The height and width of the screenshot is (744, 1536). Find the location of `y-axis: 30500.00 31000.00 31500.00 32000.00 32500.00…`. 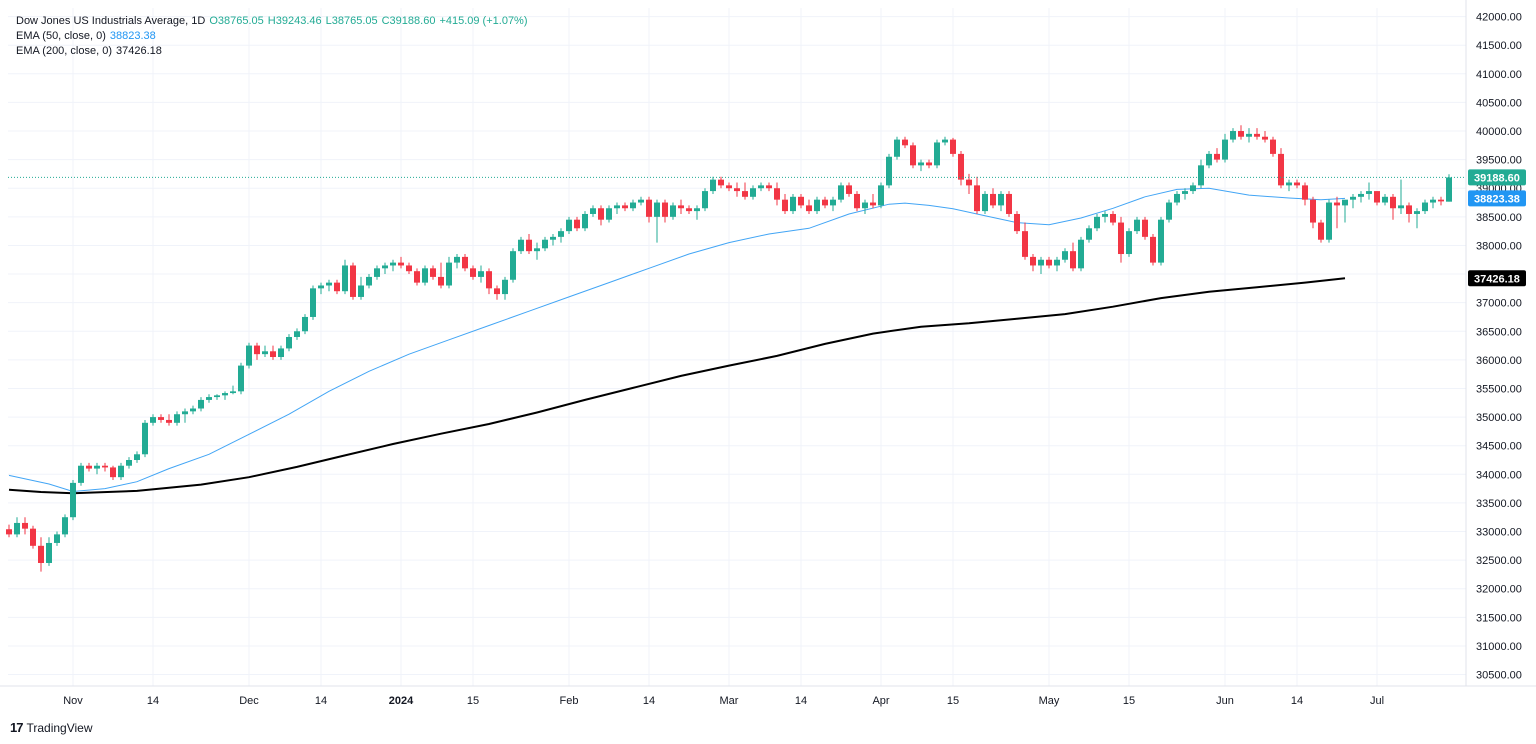

y-axis: 30500.00 31000.00 31500.00 32000.00 32500.00… is located at coordinates (1499, 347).